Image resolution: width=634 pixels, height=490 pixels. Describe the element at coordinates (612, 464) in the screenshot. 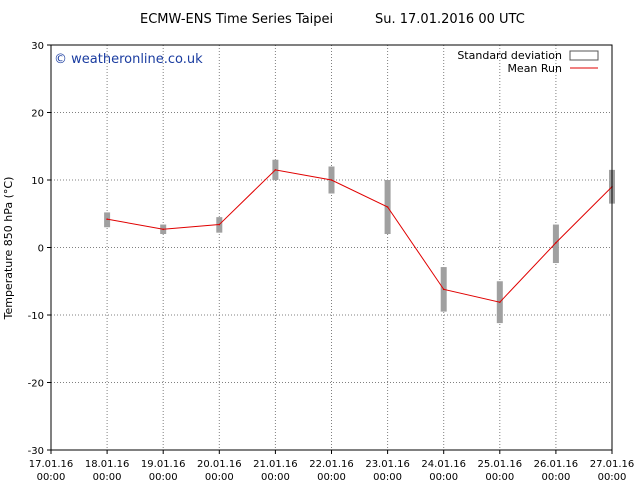

I see `x-tick-label-date: 27.01.16` at that location.